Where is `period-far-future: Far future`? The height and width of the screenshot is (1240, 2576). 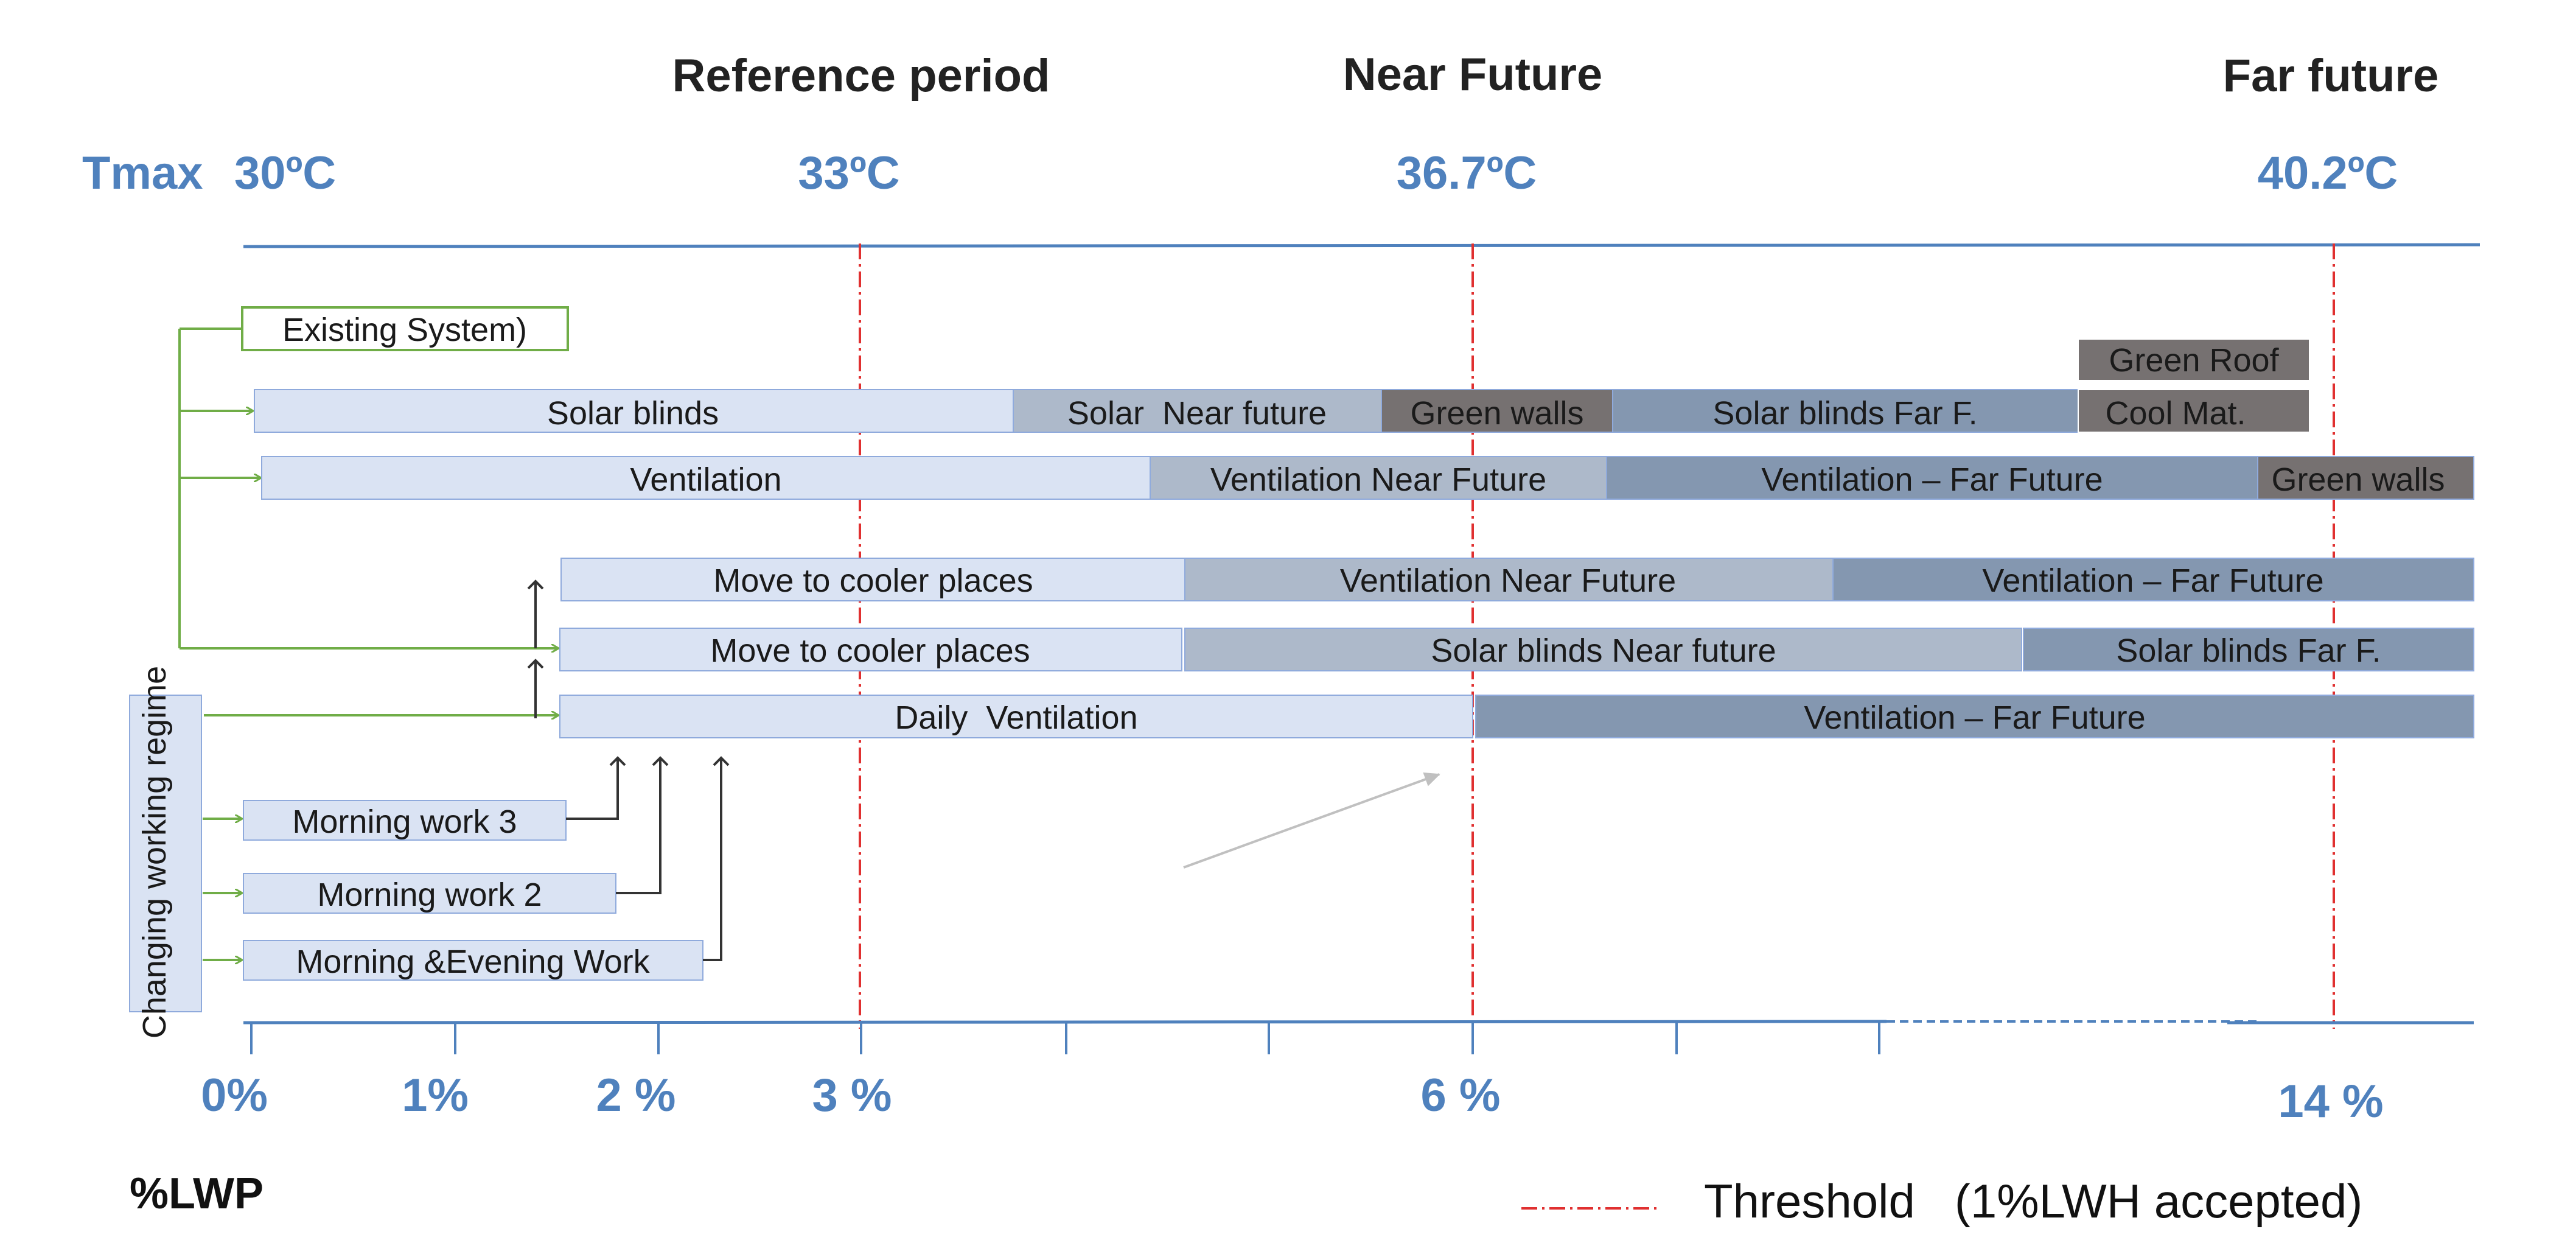
period-far-future: Far future is located at coordinates (2331, 76).